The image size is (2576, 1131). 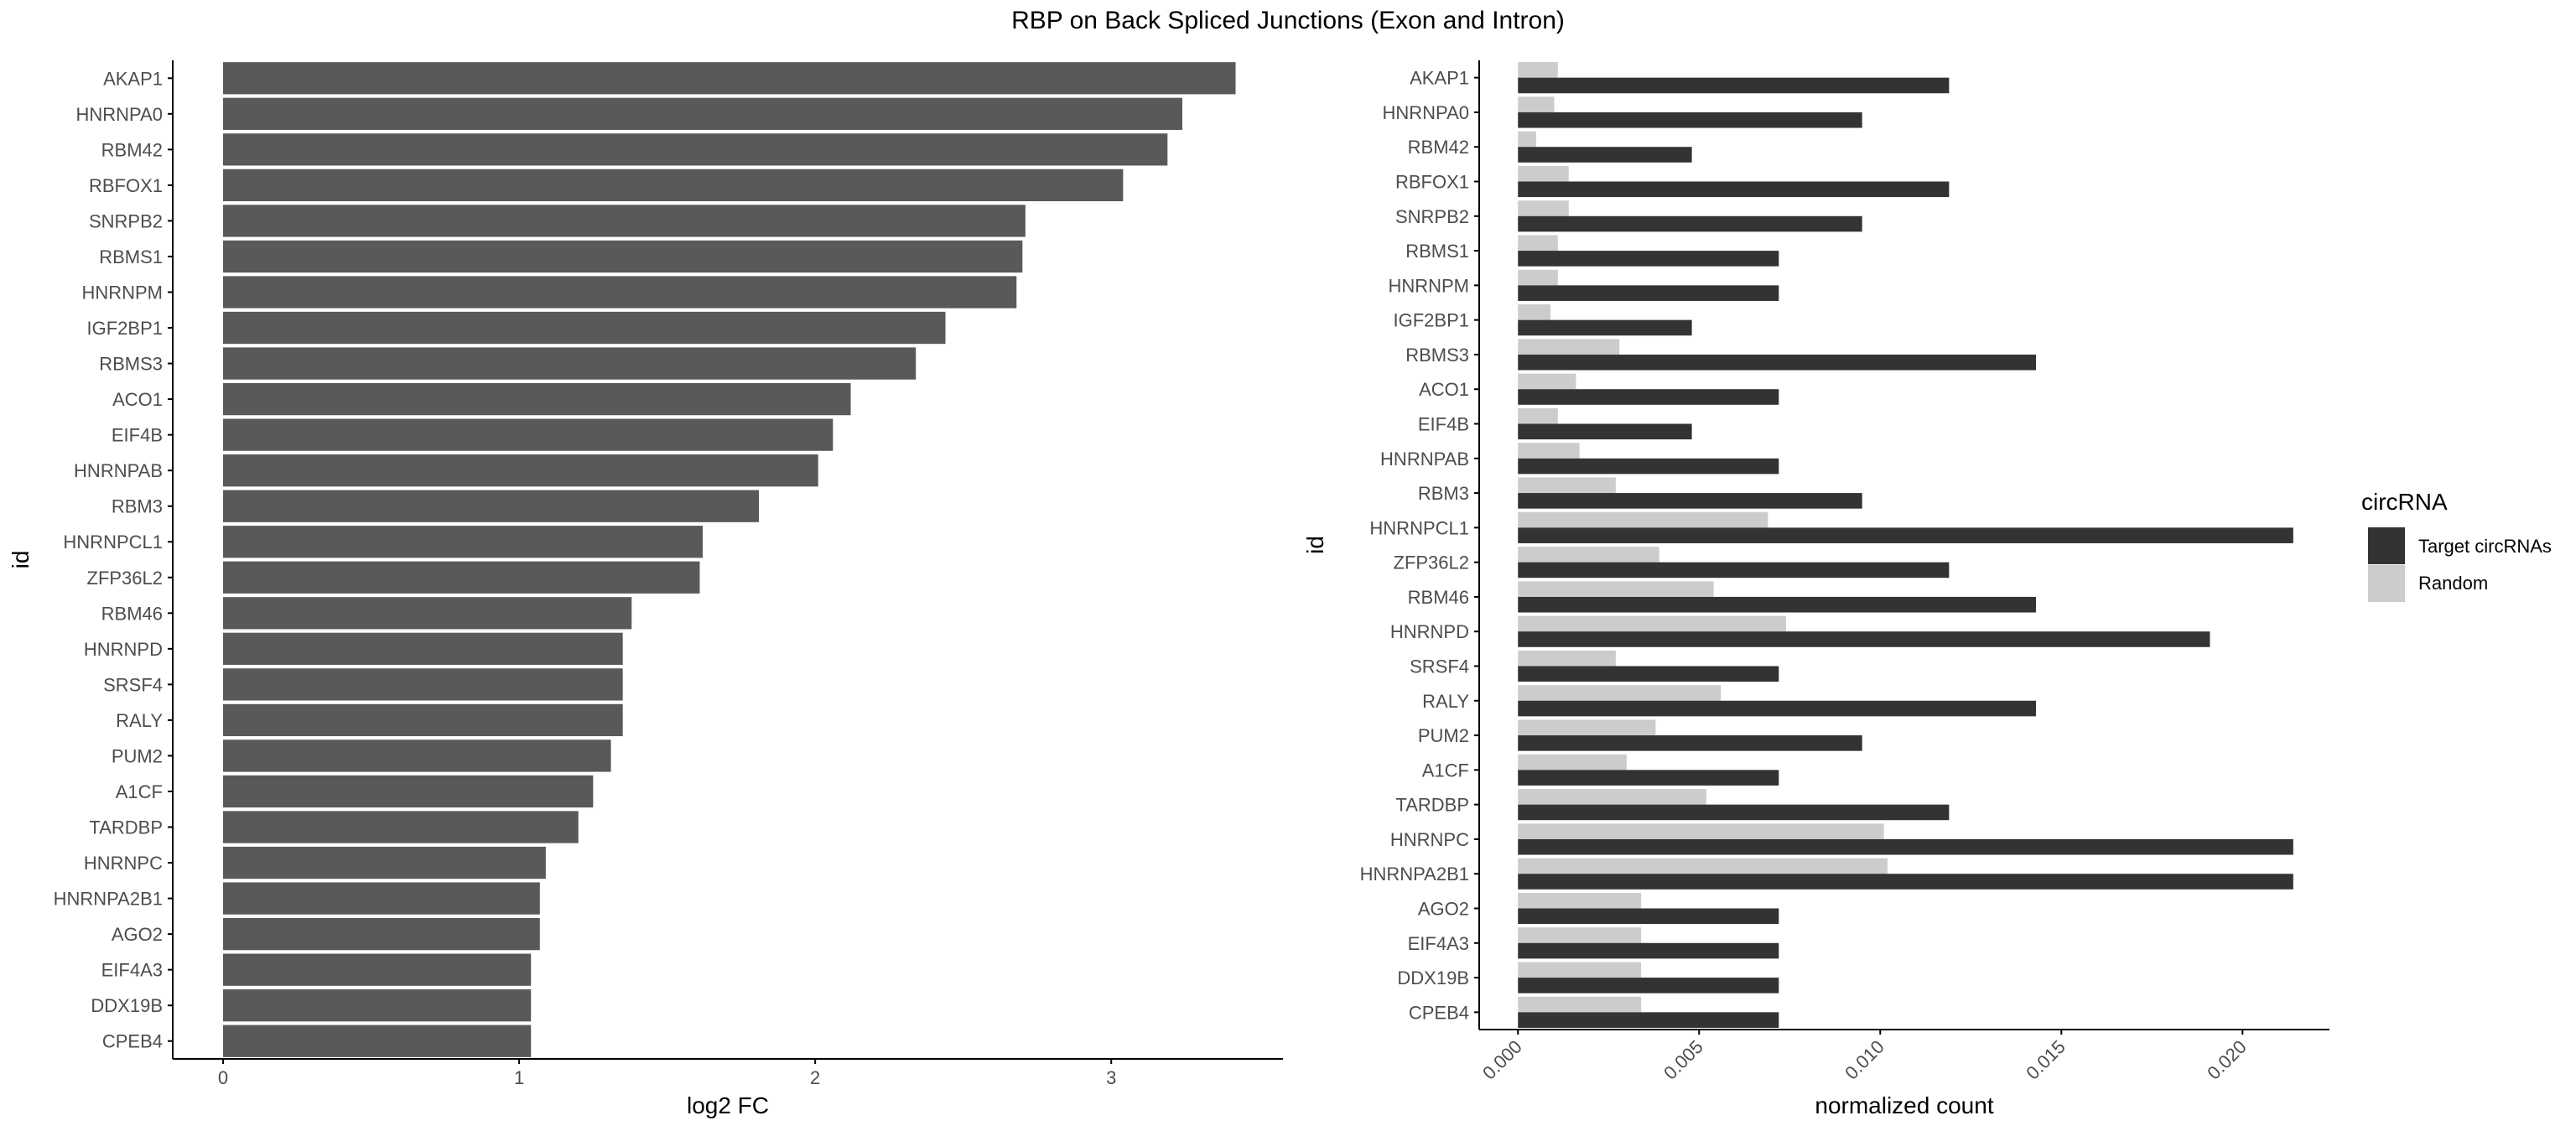 What do you see at coordinates (113, 542) in the screenshot?
I see `y-tick-label-hnrnpcl1: HNRNPCL1` at bounding box center [113, 542].